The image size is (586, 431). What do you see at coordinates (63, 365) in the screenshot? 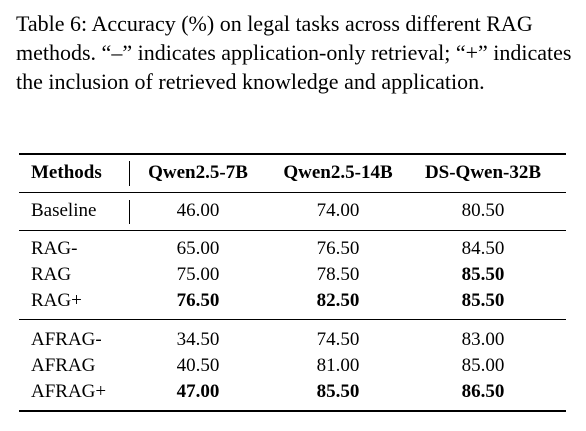
I see `row-method: AFRAG` at bounding box center [63, 365].